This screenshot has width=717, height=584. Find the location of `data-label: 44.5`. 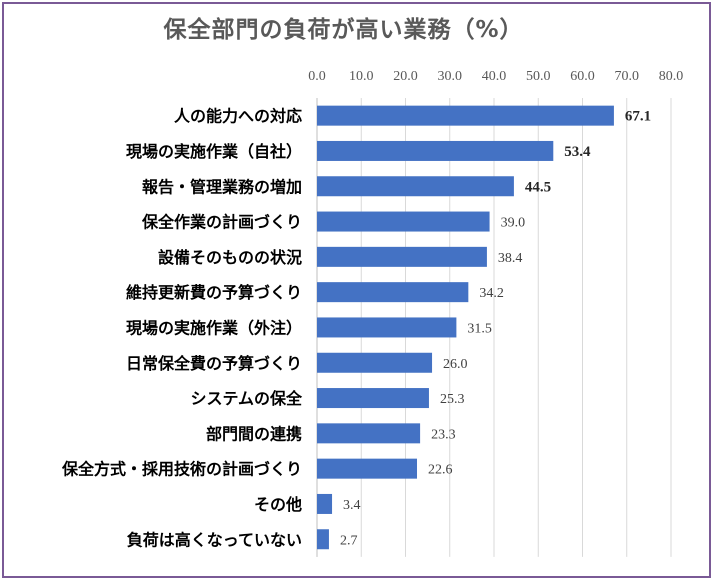

data-label: 44.5 is located at coordinates (538, 187).